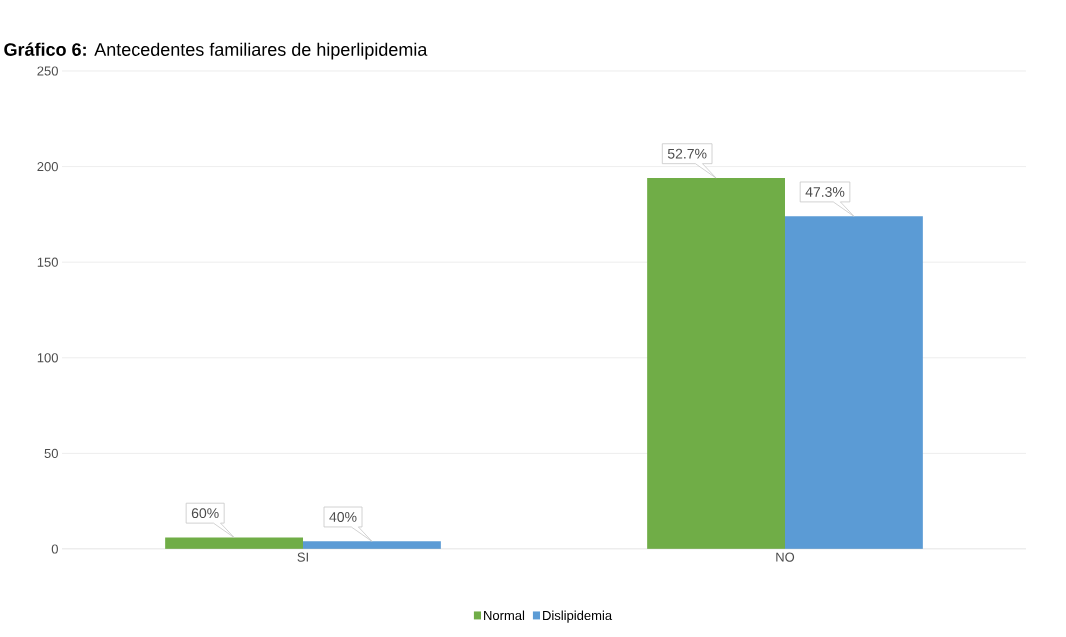 The height and width of the screenshot is (637, 1066). Describe the element at coordinates (205, 513) in the screenshot. I see `annotation: 60%` at that location.